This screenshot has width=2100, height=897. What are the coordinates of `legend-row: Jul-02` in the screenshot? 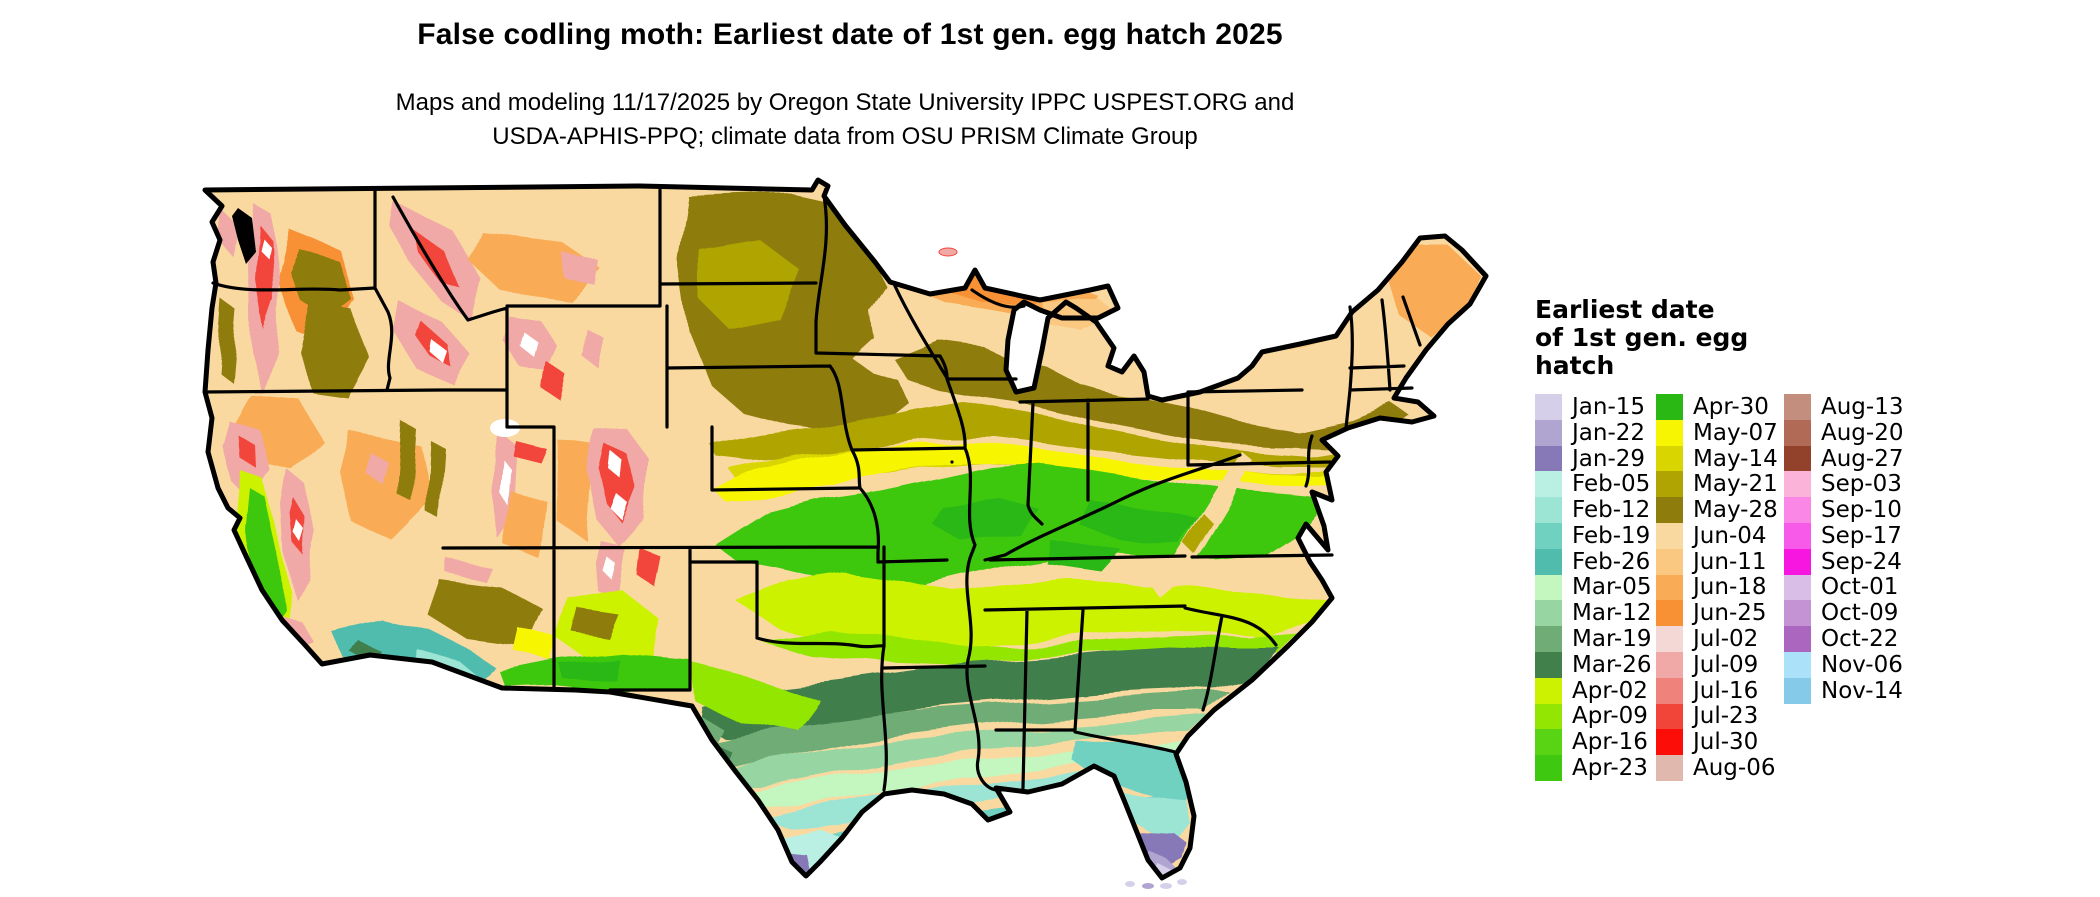 It's located at (1717, 639).